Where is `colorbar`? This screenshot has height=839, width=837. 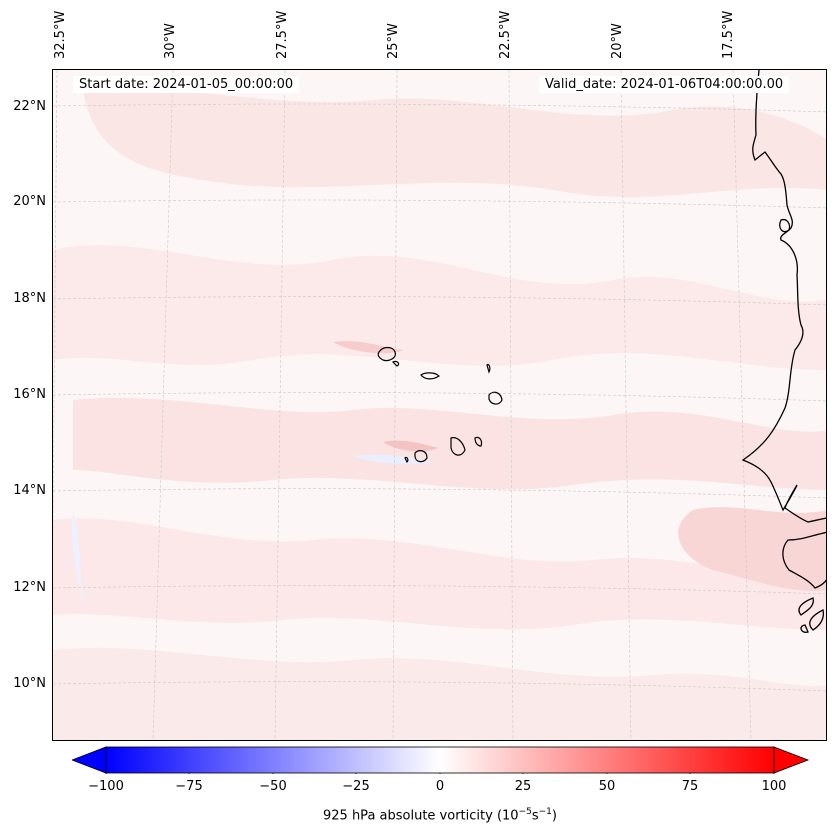 colorbar is located at coordinates (441, 760).